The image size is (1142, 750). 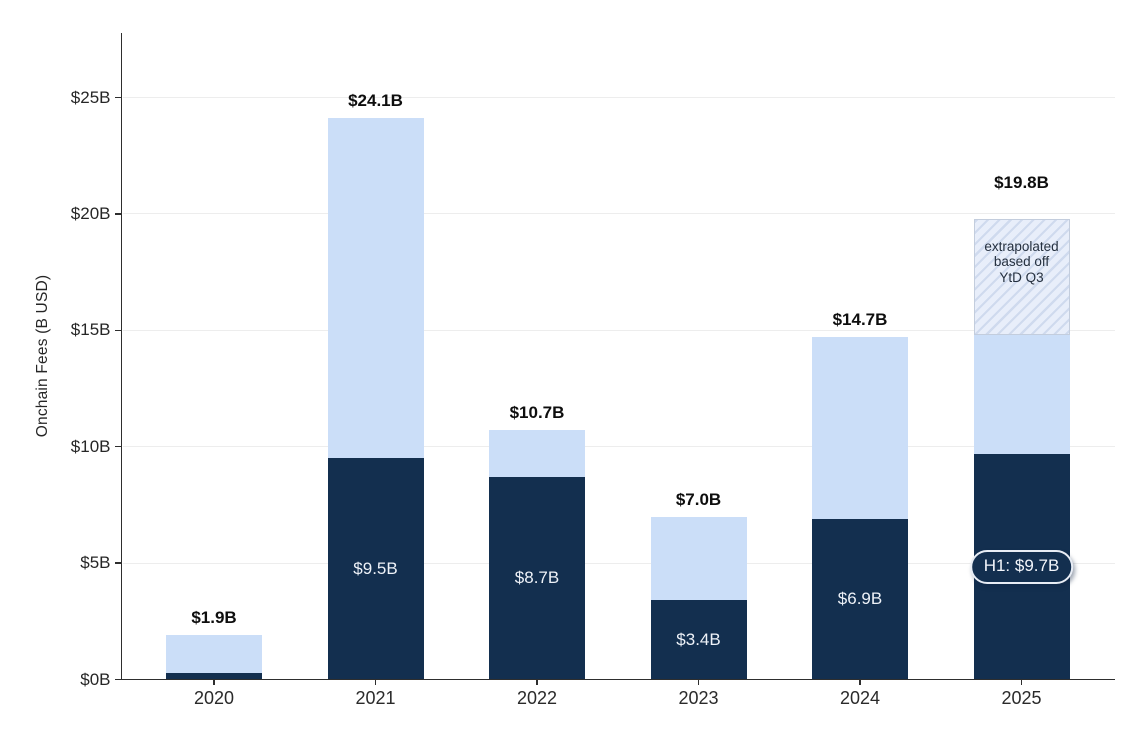 What do you see at coordinates (1021, 566) in the screenshot?
I see `h1-pill-label: H1: $9.7B` at bounding box center [1021, 566].